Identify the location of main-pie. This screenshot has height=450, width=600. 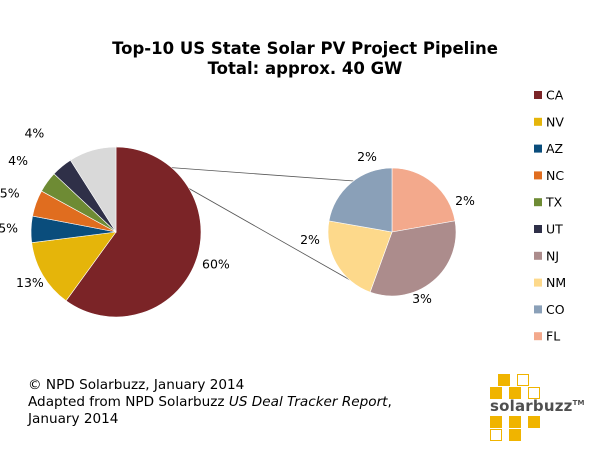
(116, 232).